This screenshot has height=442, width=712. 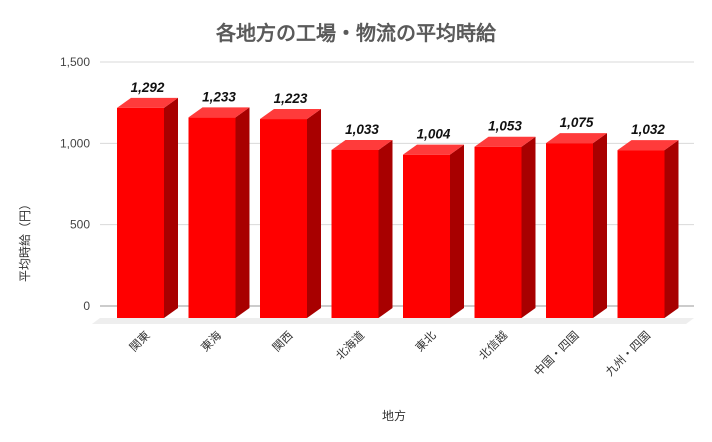 What do you see at coordinates (362, 129) in the screenshot?
I see `value-label: 1,033` at bounding box center [362, 129].